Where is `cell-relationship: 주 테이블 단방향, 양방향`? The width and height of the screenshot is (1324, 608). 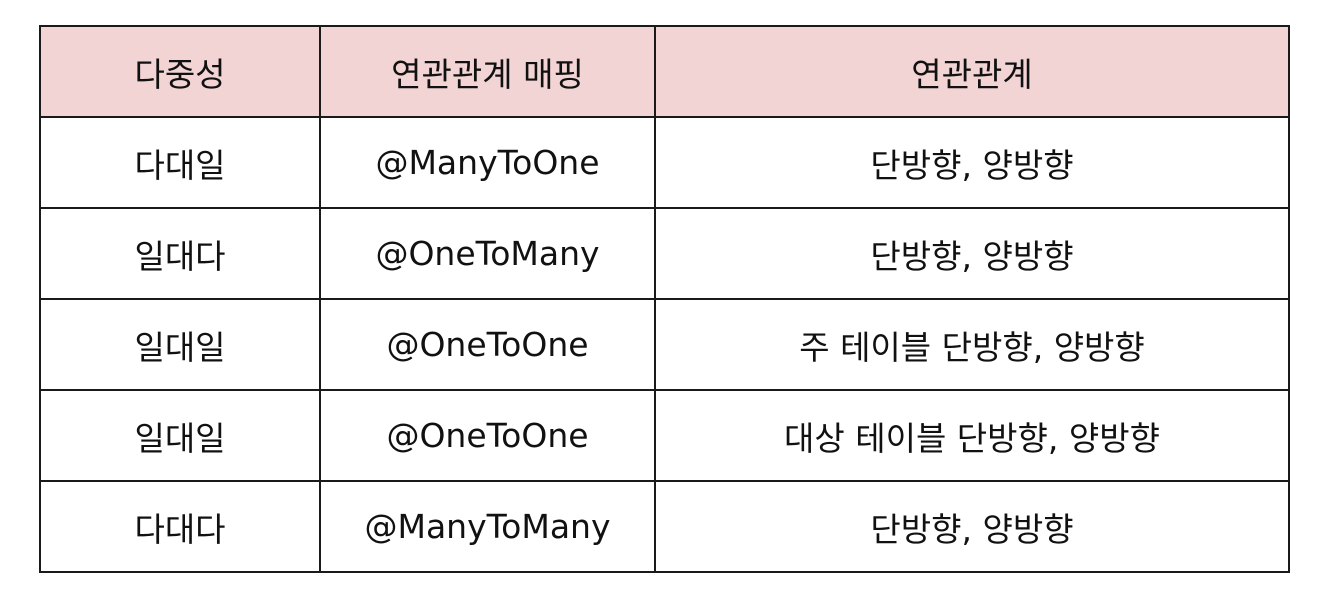
cell-relationship: 주 테이블 단방향, 양방향 is located at coordinates (972, 344).